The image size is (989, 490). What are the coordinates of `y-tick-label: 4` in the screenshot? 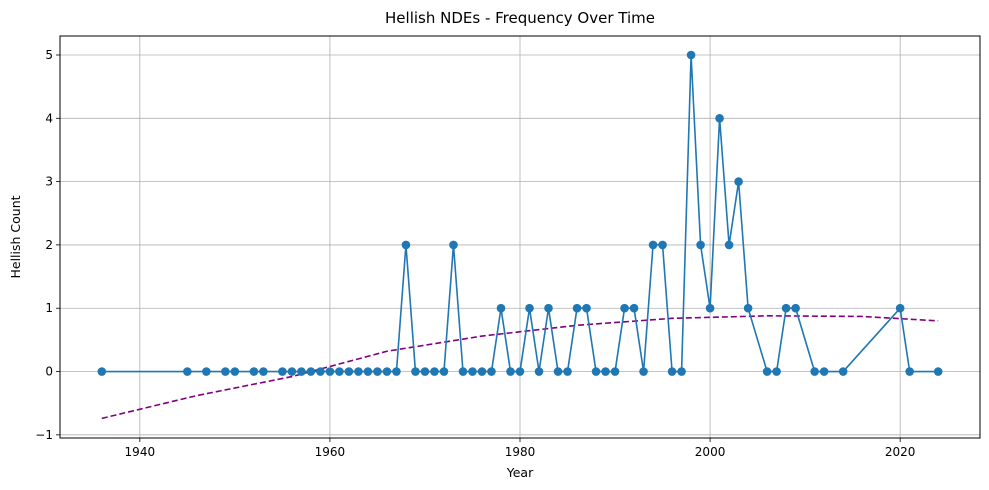 It's located at (49, 118).